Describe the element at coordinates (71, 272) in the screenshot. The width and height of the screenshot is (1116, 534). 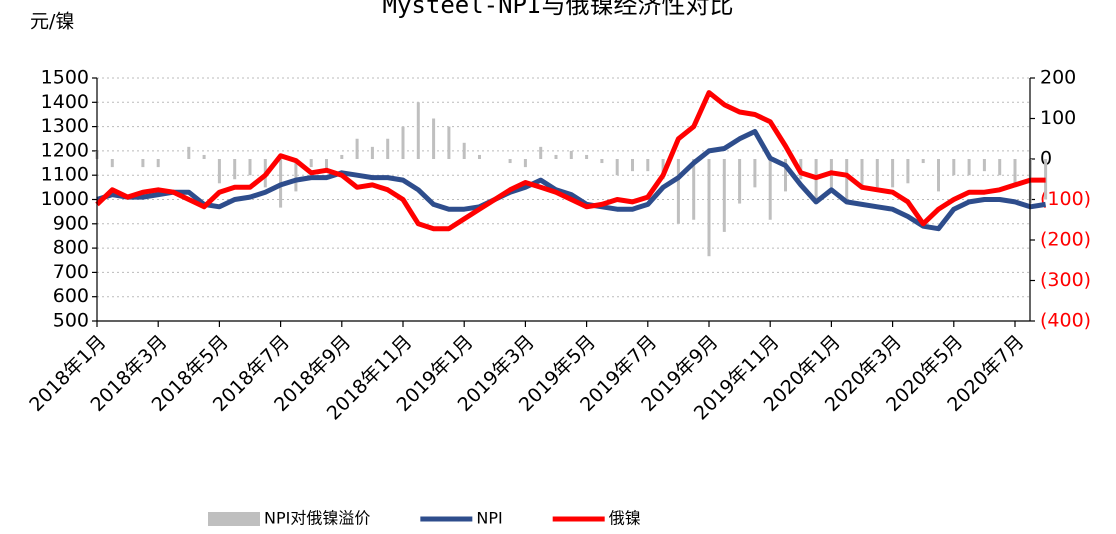
I see `y-tick-label: 700` at that location.